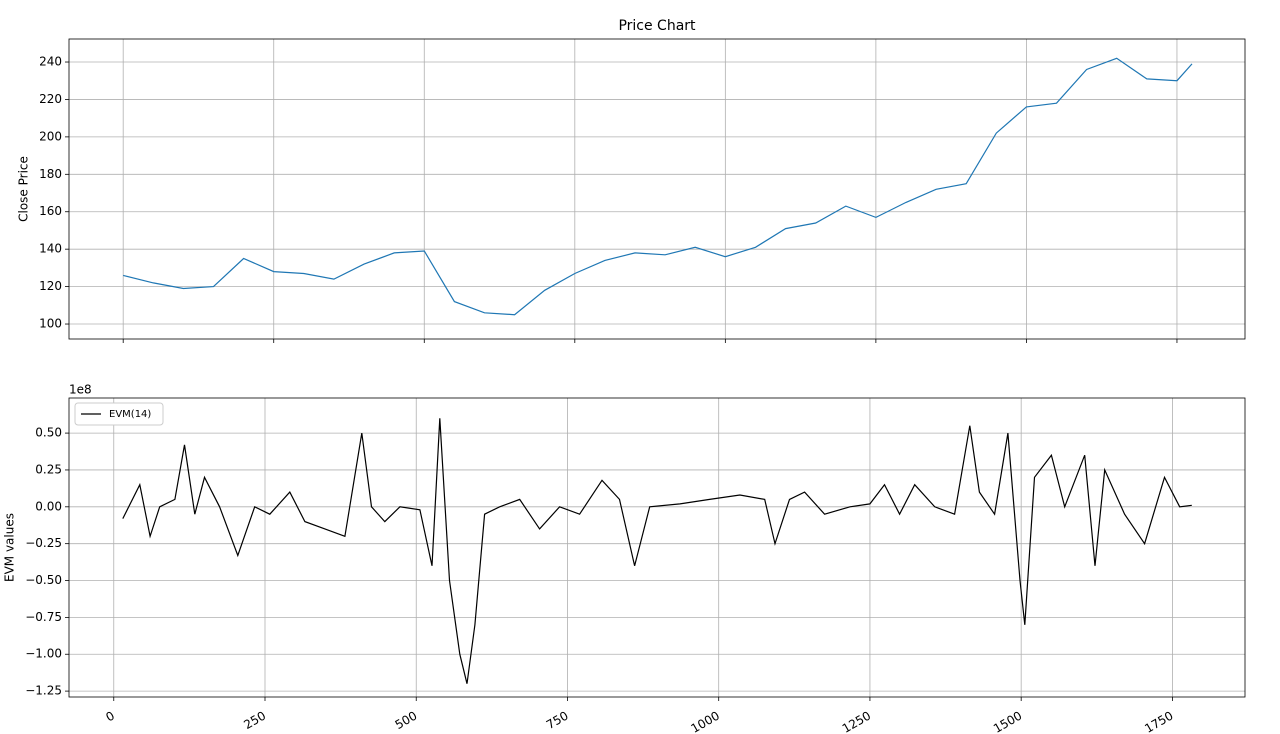  Describe the element at coordinates (48, 506) in the screenshot. I see `y-tick-label: 0.00` at that location.